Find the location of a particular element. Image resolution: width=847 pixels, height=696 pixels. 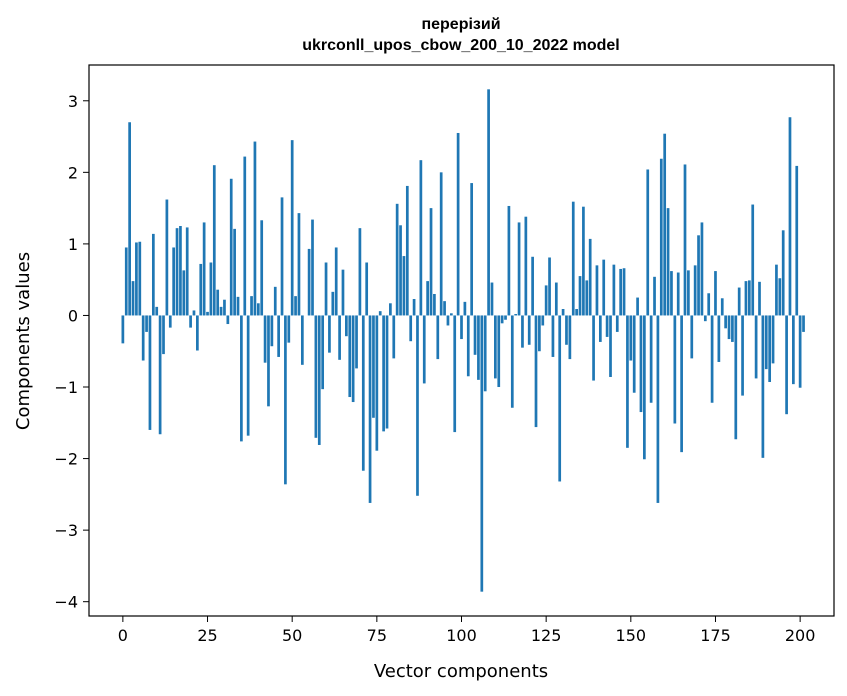

x-axis-label: Vector components is located at coordinates (461, 671).